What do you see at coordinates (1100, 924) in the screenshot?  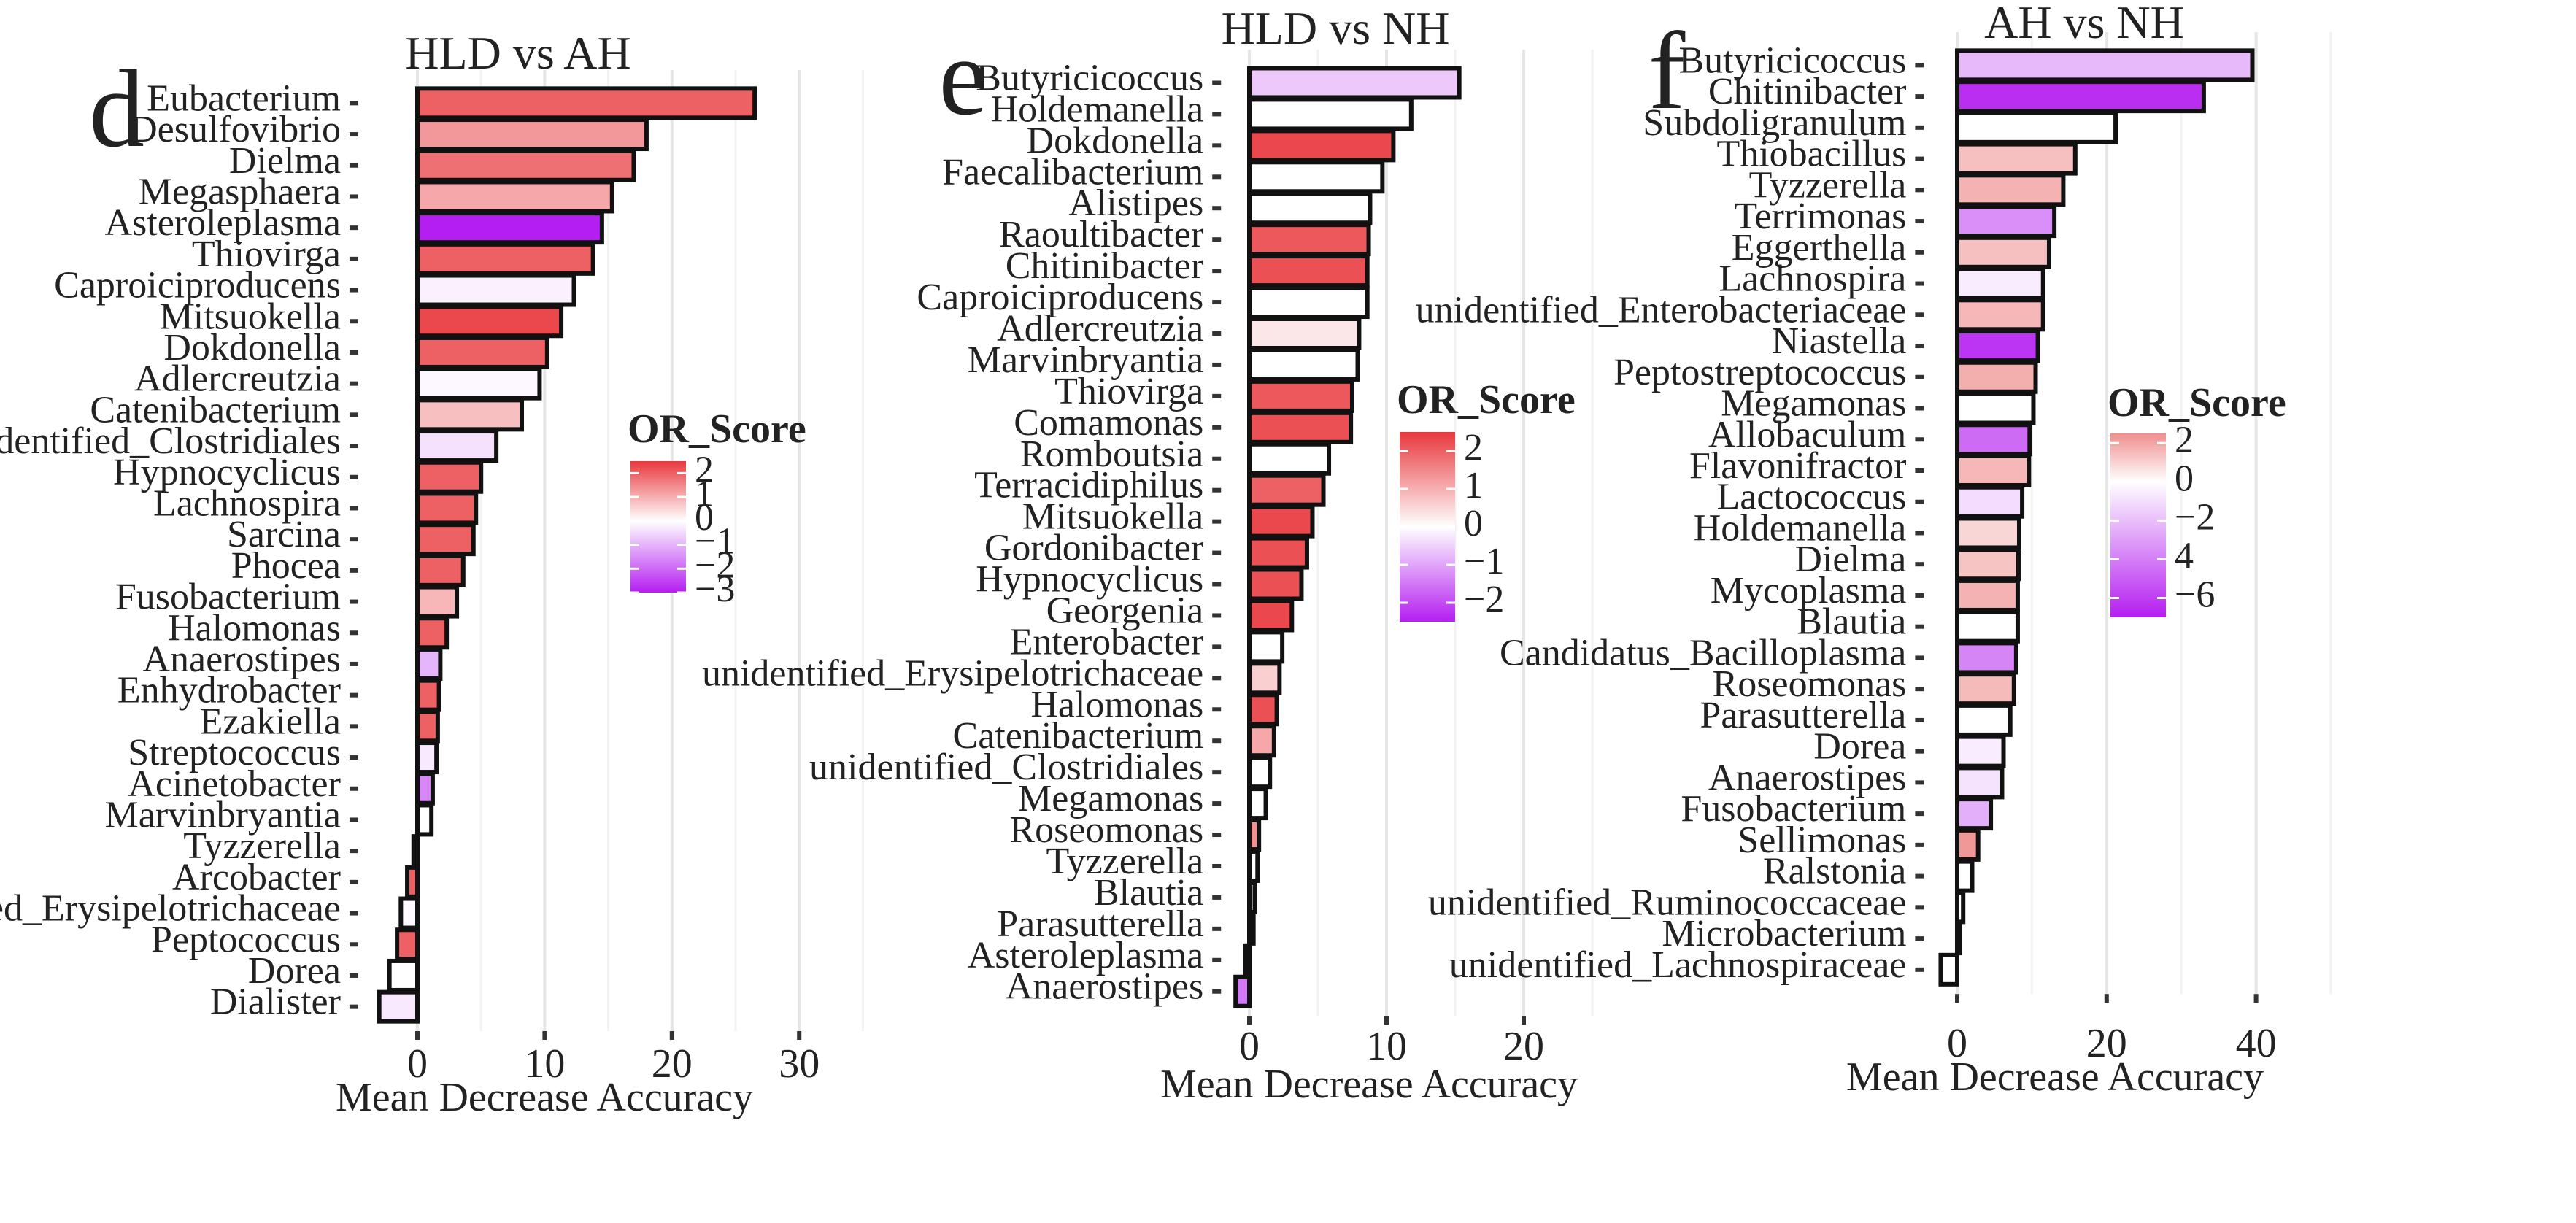 I see `category-label: Parasutterella` at bounding box center [1100, 924].